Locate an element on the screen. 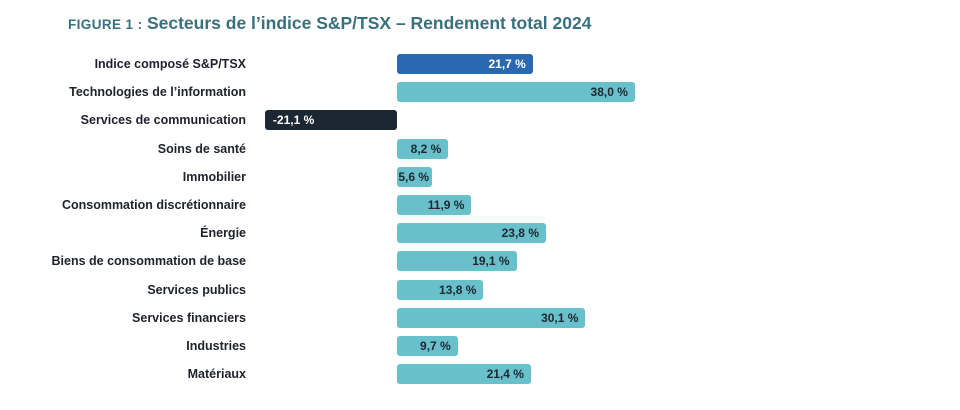 The height and width of the screenshot is (410, 960). plot-area: 23,8 % is located at coordinates (603, 233).